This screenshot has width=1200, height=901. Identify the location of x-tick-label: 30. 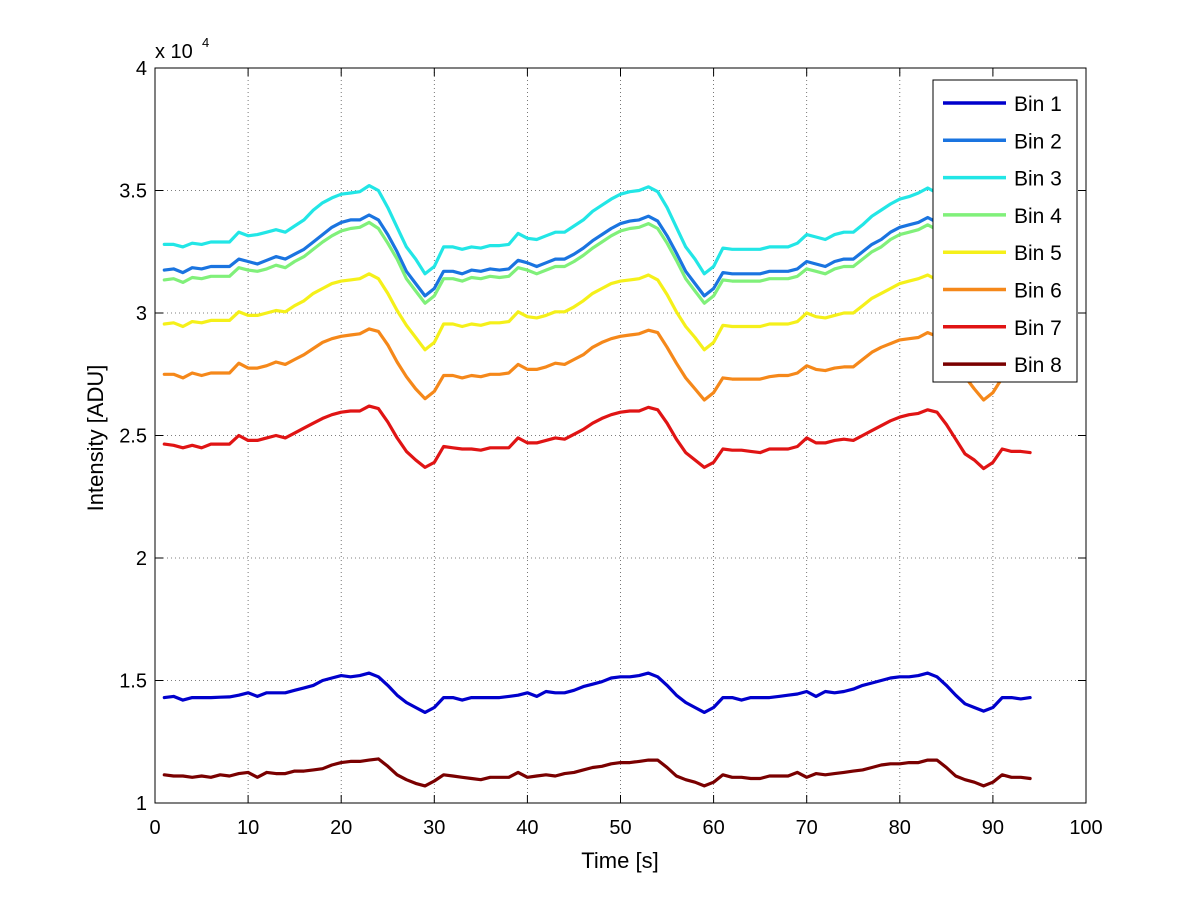
(434, 828).